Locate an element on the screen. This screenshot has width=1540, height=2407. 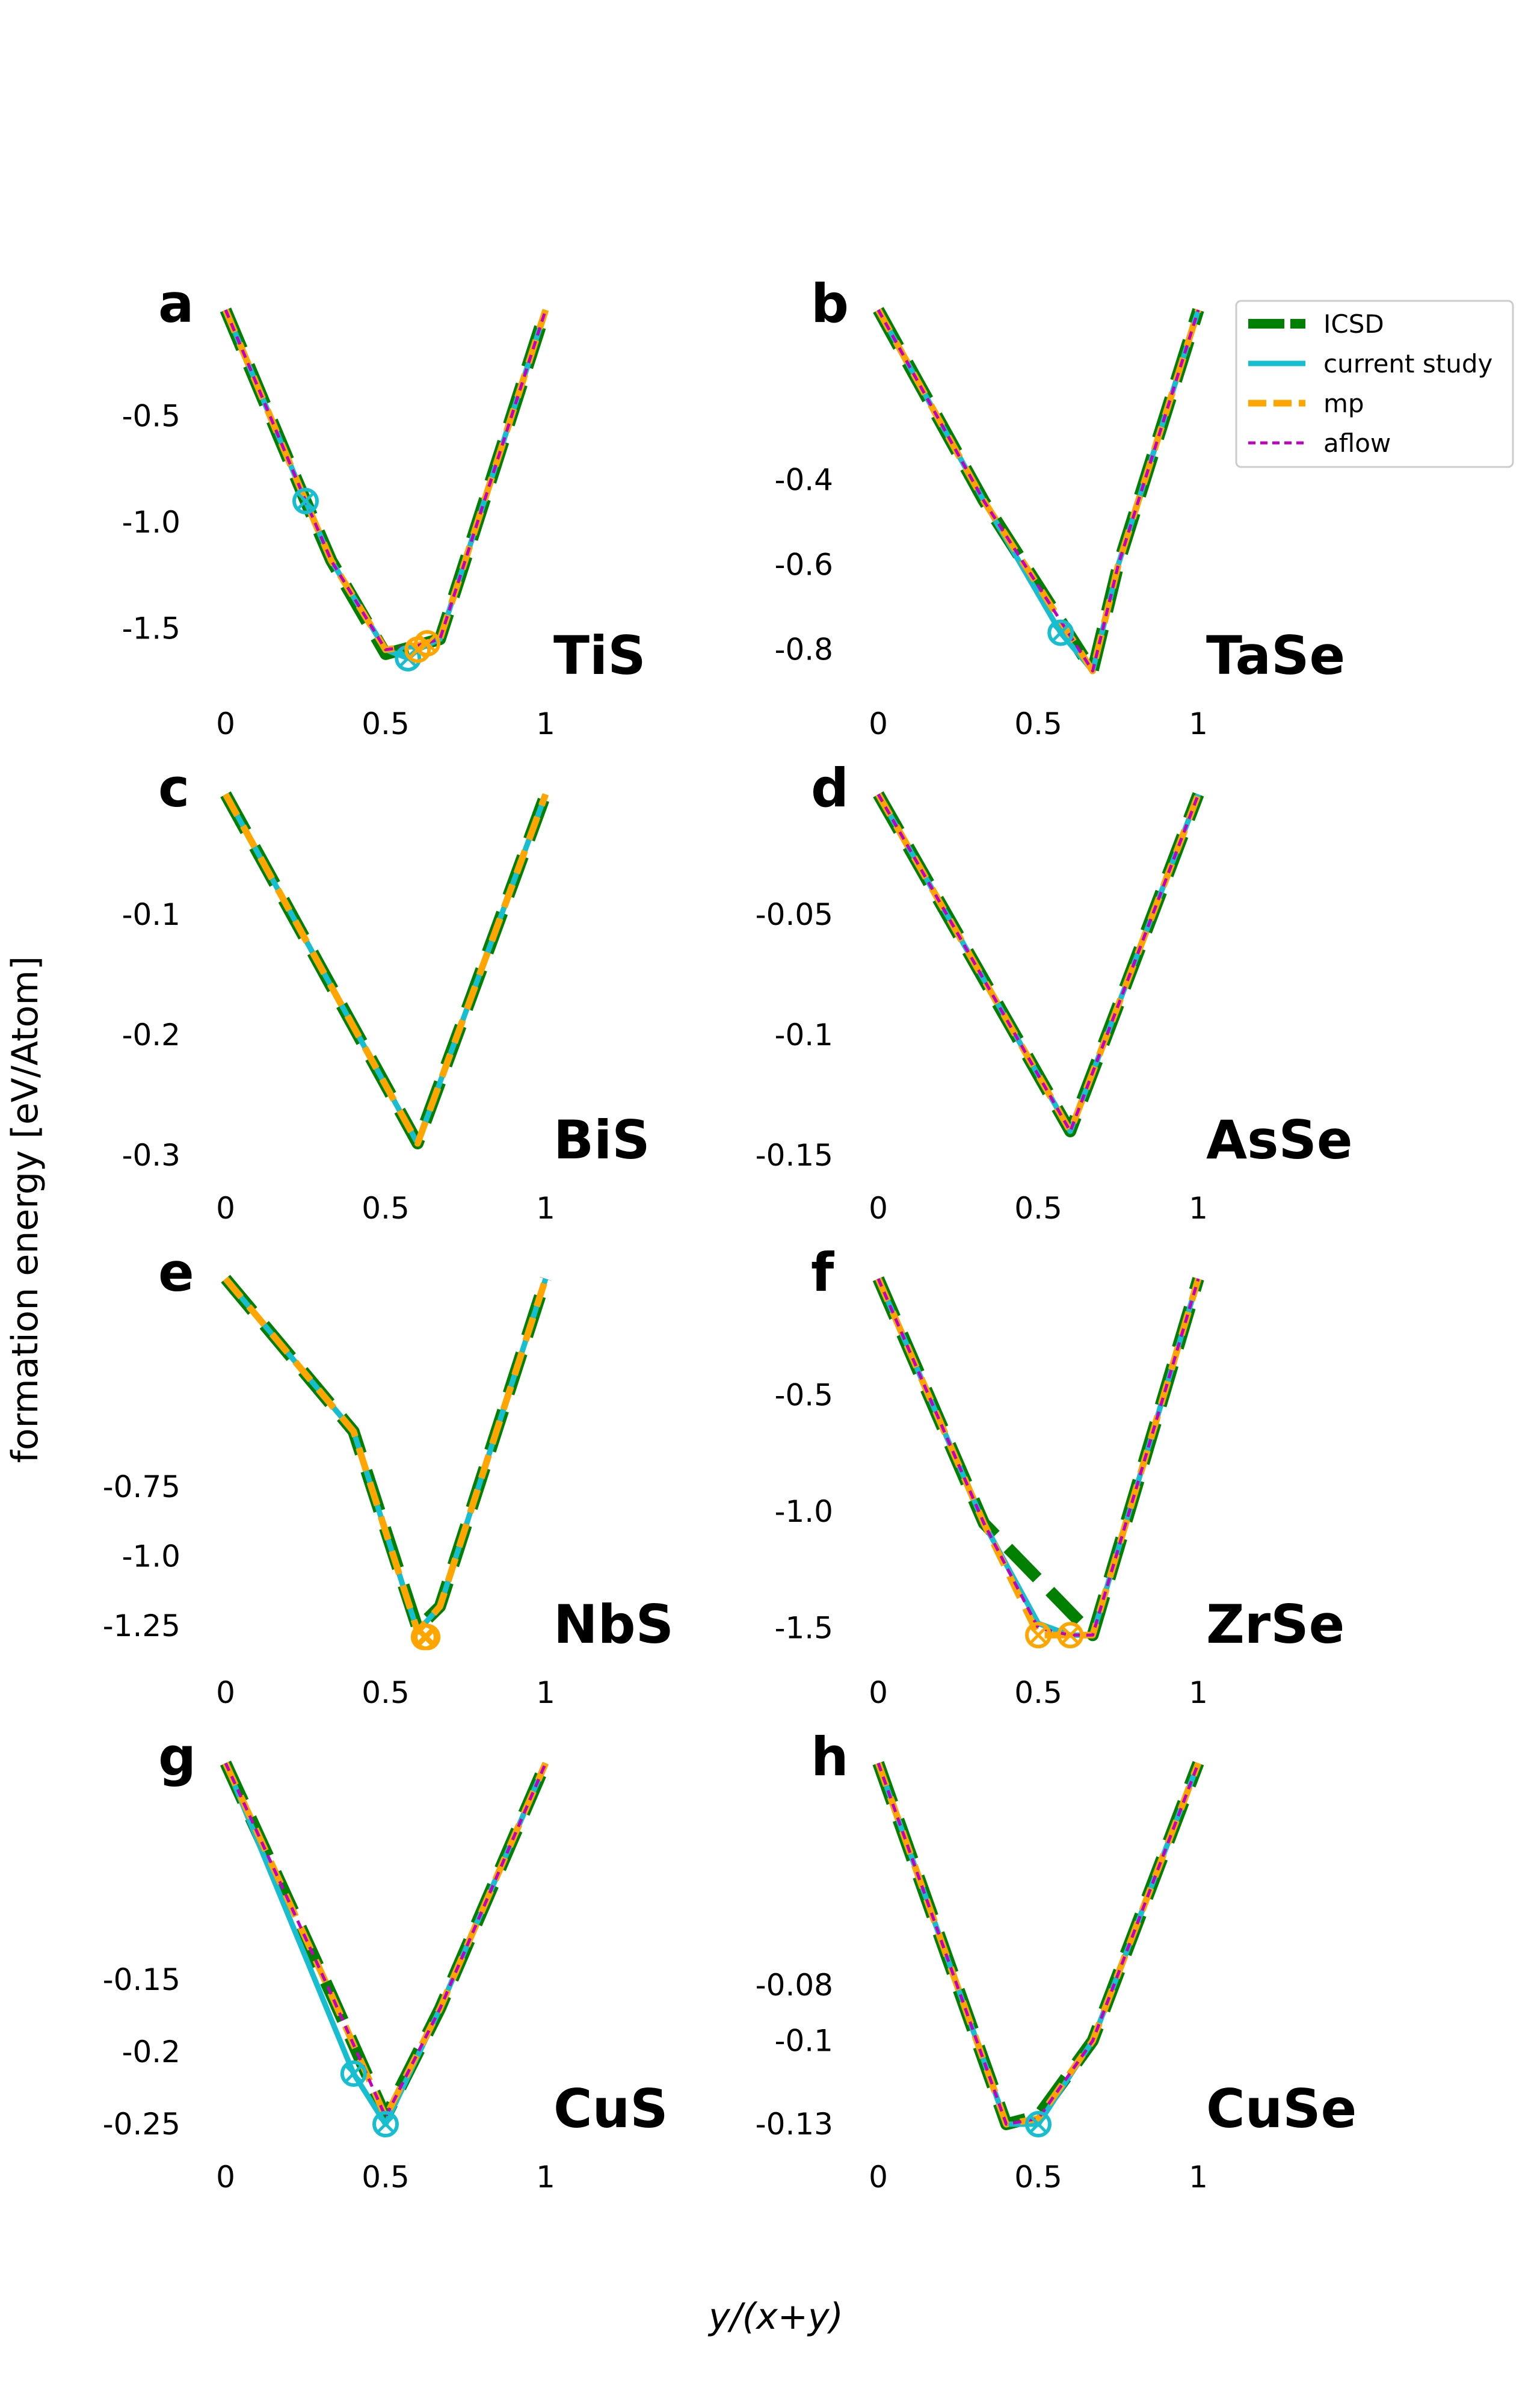
compound-label: NbS is located at coordinates (613, 1624).